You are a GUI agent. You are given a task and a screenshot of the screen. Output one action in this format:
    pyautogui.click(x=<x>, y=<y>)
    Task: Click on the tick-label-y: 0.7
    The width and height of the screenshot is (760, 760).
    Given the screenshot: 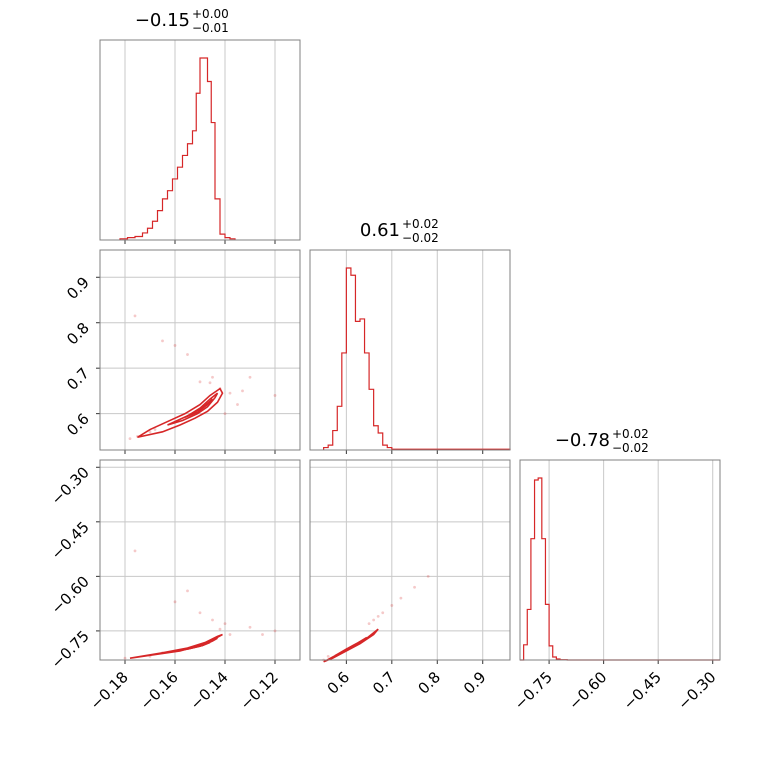 What is the action you would take?
    pyautogui.click(x=78, y=379)
    